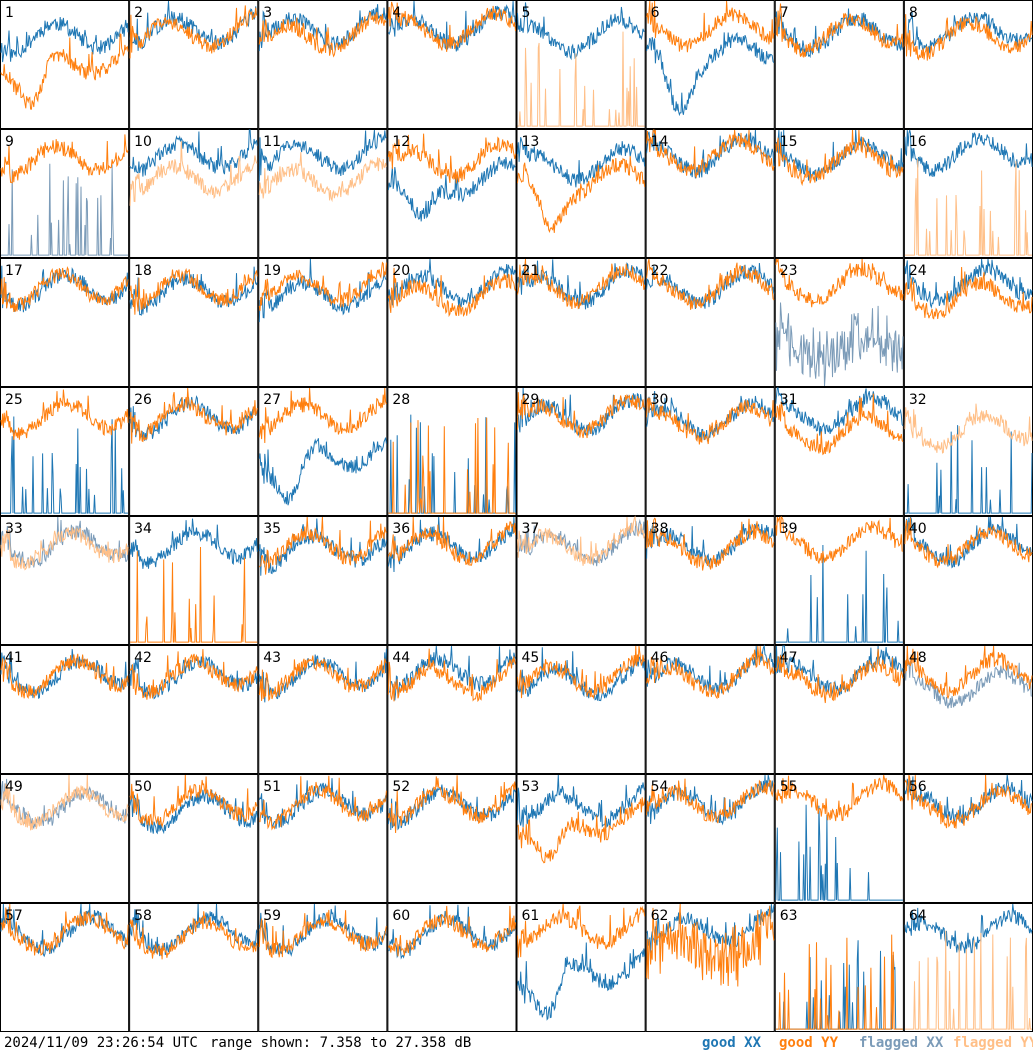 Image resolution: width=1033 pixels, height=1053 pixels. What do you see at coordinates (323, 709) in the screenshot?
I see `panel-43: 43` at bounding box center [323, 709].